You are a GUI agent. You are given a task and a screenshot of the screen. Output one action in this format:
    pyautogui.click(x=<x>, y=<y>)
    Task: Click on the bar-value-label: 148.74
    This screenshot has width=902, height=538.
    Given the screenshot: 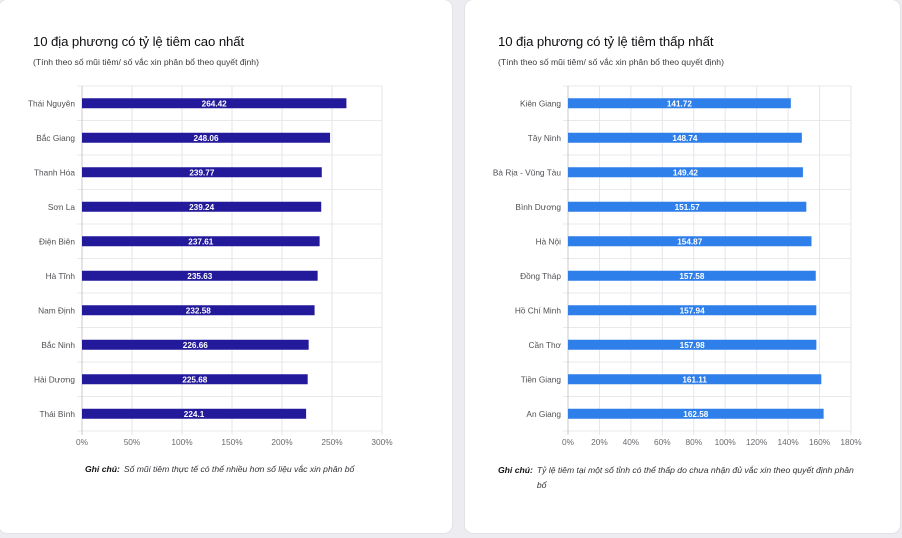 What is the action you would take?
    pyautogui.click(x=684, y=138)
    